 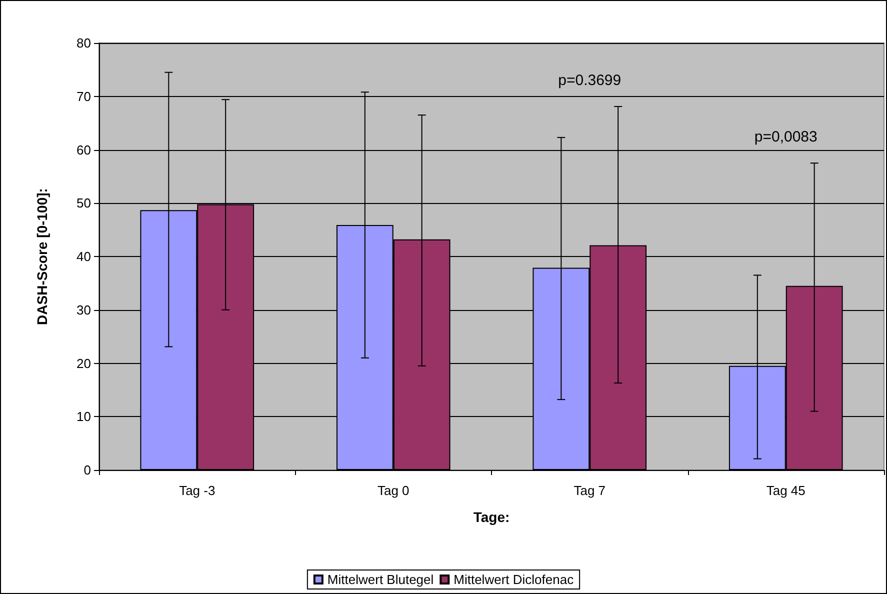 What do you see at coordinates (590, 490) in the screenshot?
I see `x-tick-label: Tag 7` at bounding box center [590, 490].